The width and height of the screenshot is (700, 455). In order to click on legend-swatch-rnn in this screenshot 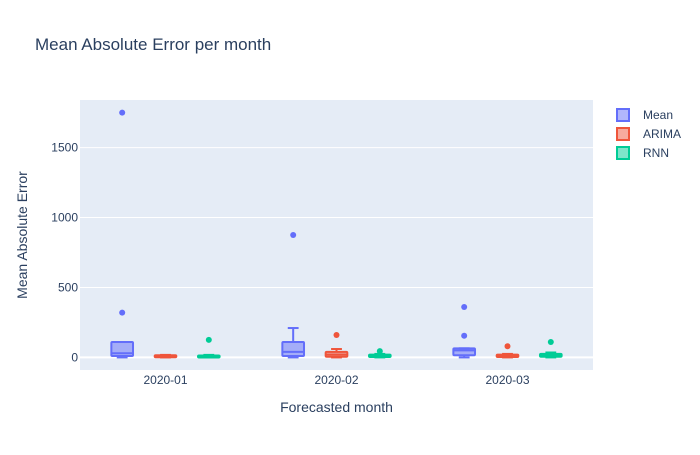, I will do `click(623, 153)`.